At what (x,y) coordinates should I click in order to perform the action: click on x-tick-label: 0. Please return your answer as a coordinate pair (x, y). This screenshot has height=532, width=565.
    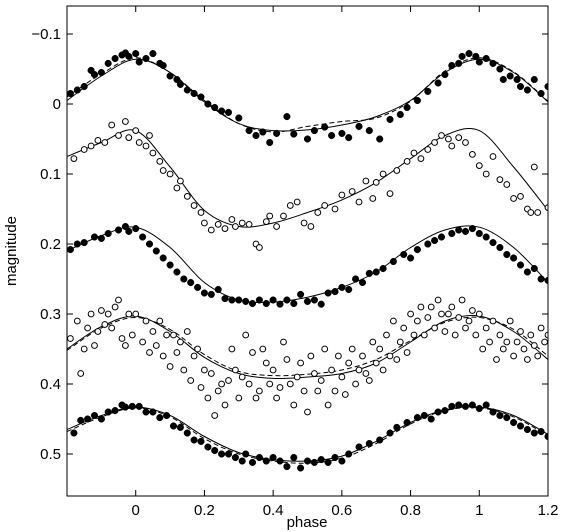
    Looking at the image, I should click on (136, 510).